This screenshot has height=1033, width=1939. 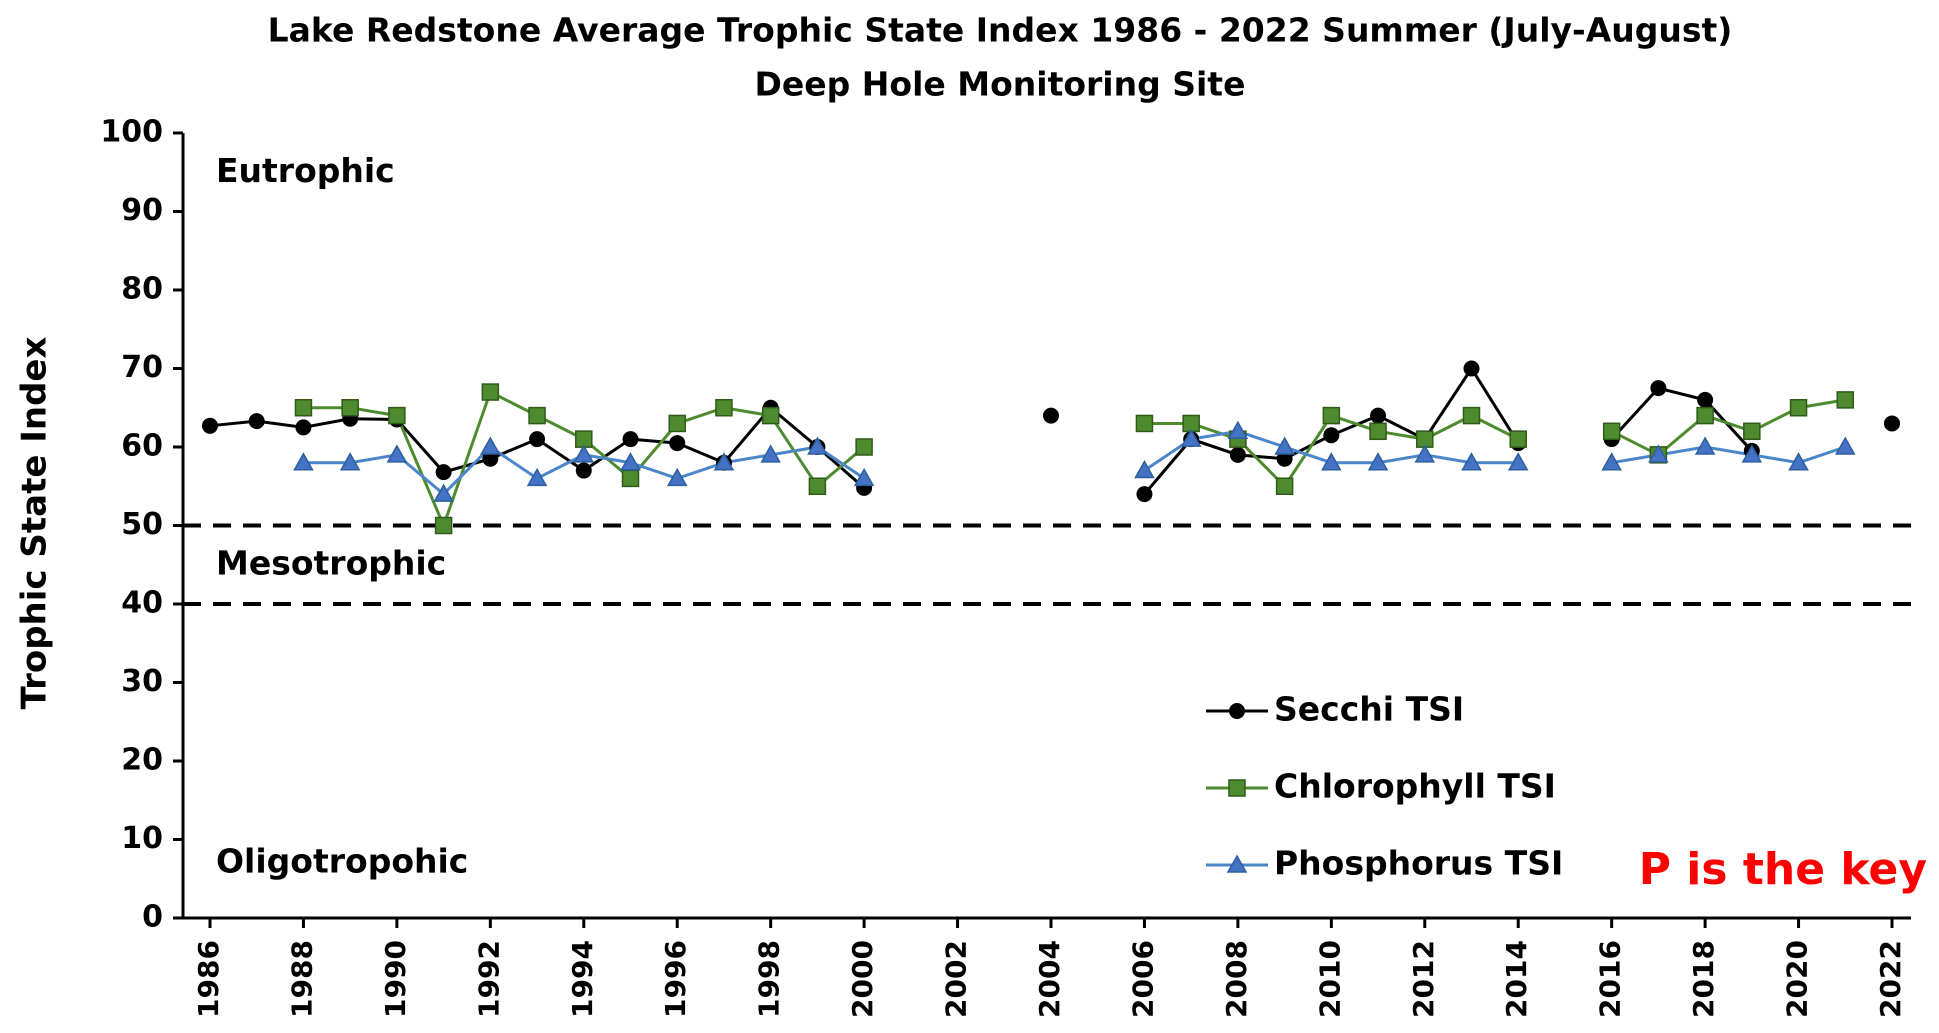 I want to click on note: P is the key, so click(x=1783, y=869).